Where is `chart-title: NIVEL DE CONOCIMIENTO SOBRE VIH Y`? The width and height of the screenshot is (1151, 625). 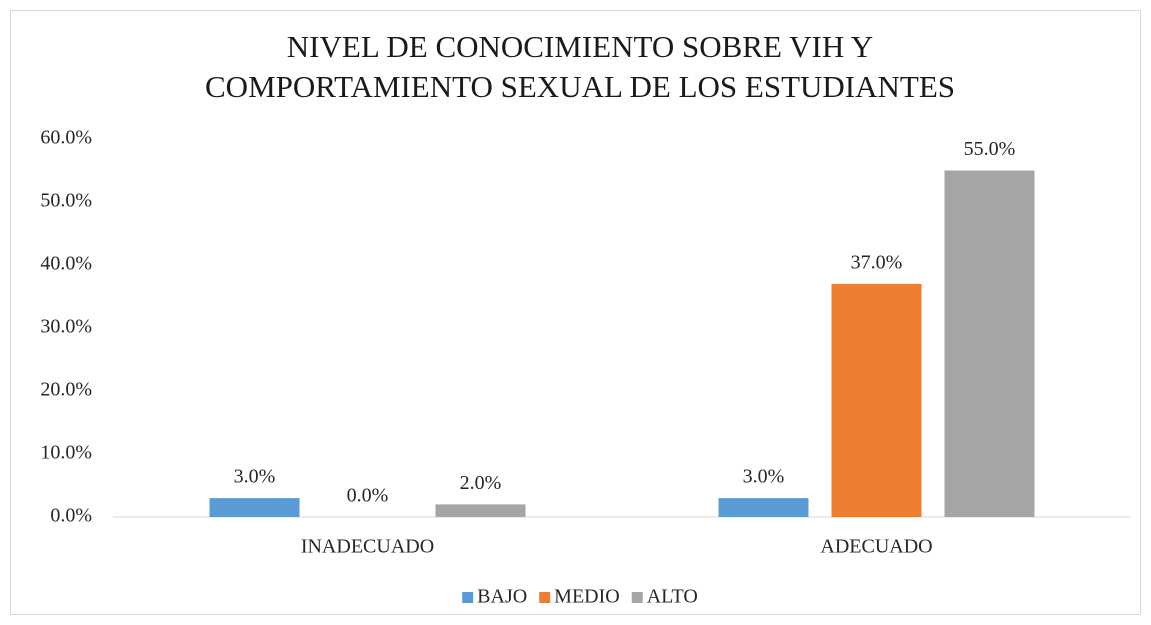
chart-title: NIVEL DE CONOCIMIENTO SOBRE VIH Y is located at coordinates (580, 46).